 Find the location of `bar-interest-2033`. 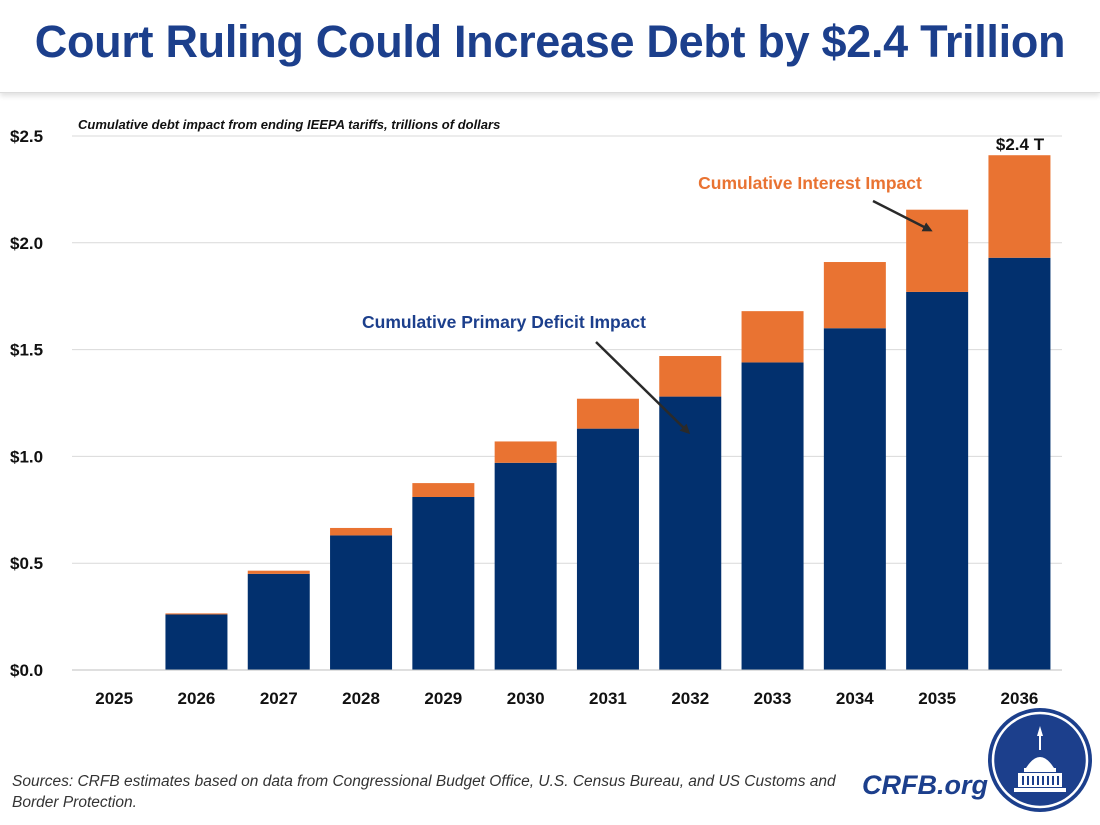

bar-interest-2033 is located at coordinates (772, 337).